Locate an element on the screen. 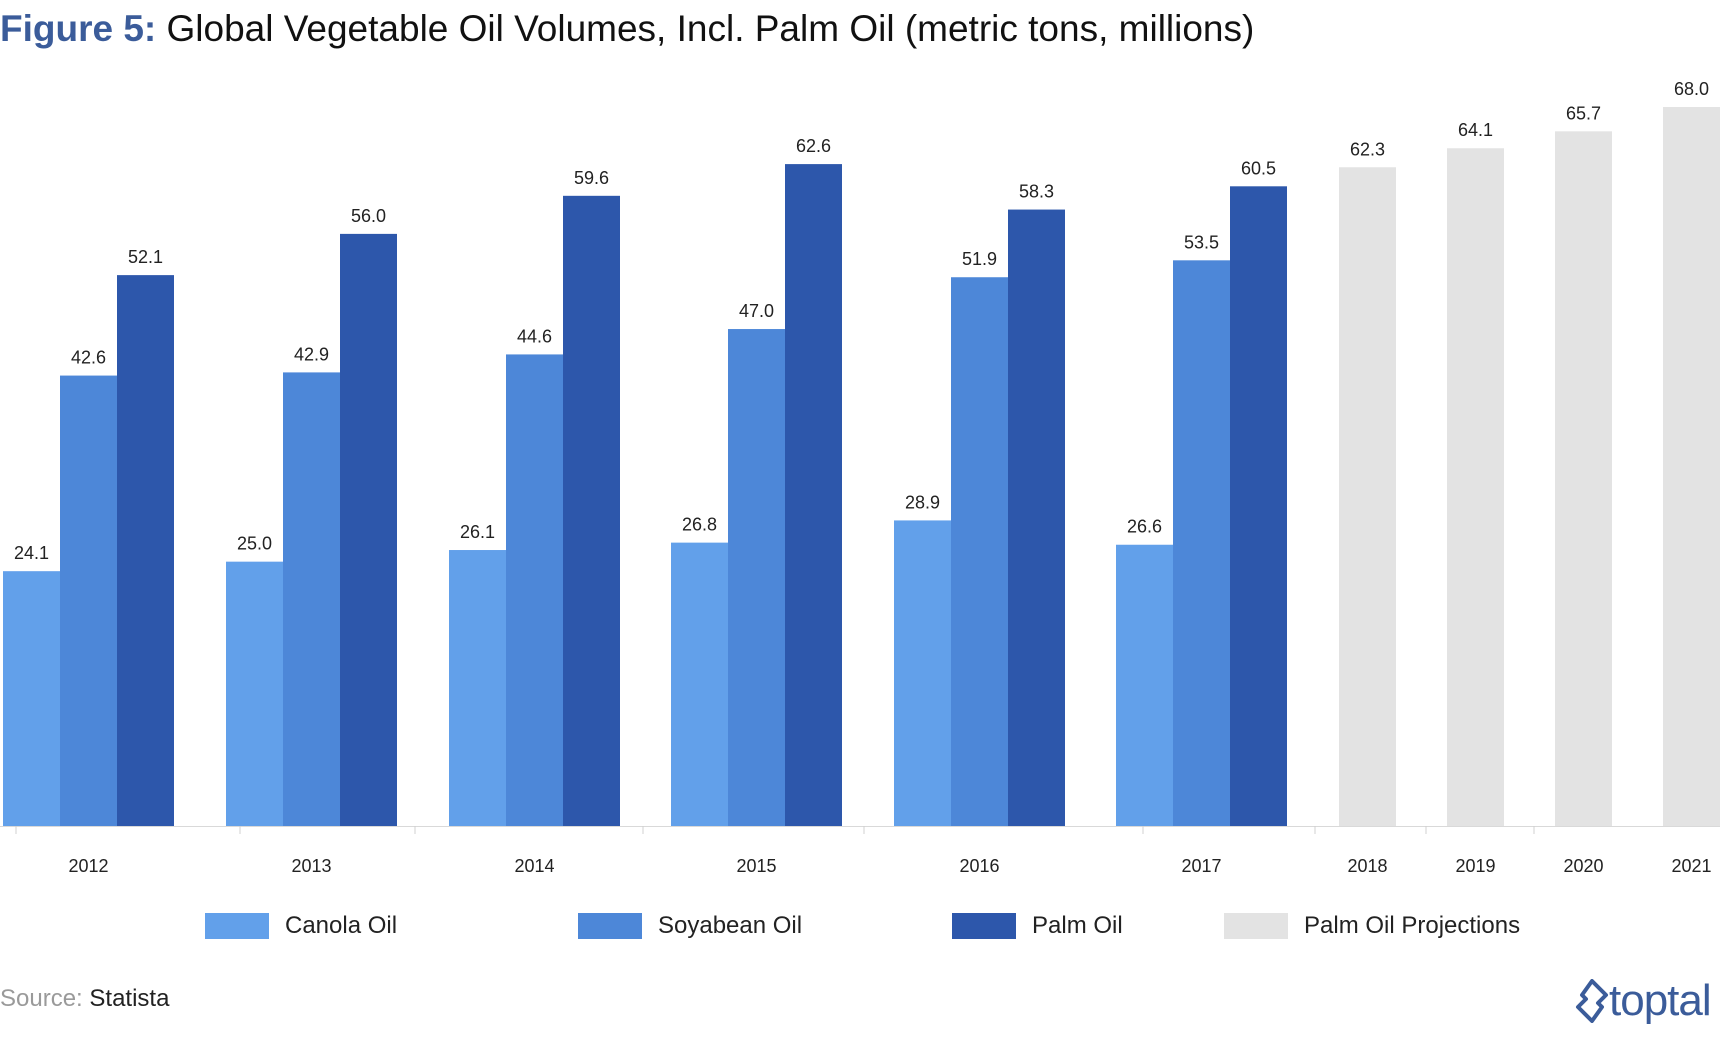 The image size is (1720, 1045). bar-palm-oil-projections-2021 is located at coordinates (1691, 466).